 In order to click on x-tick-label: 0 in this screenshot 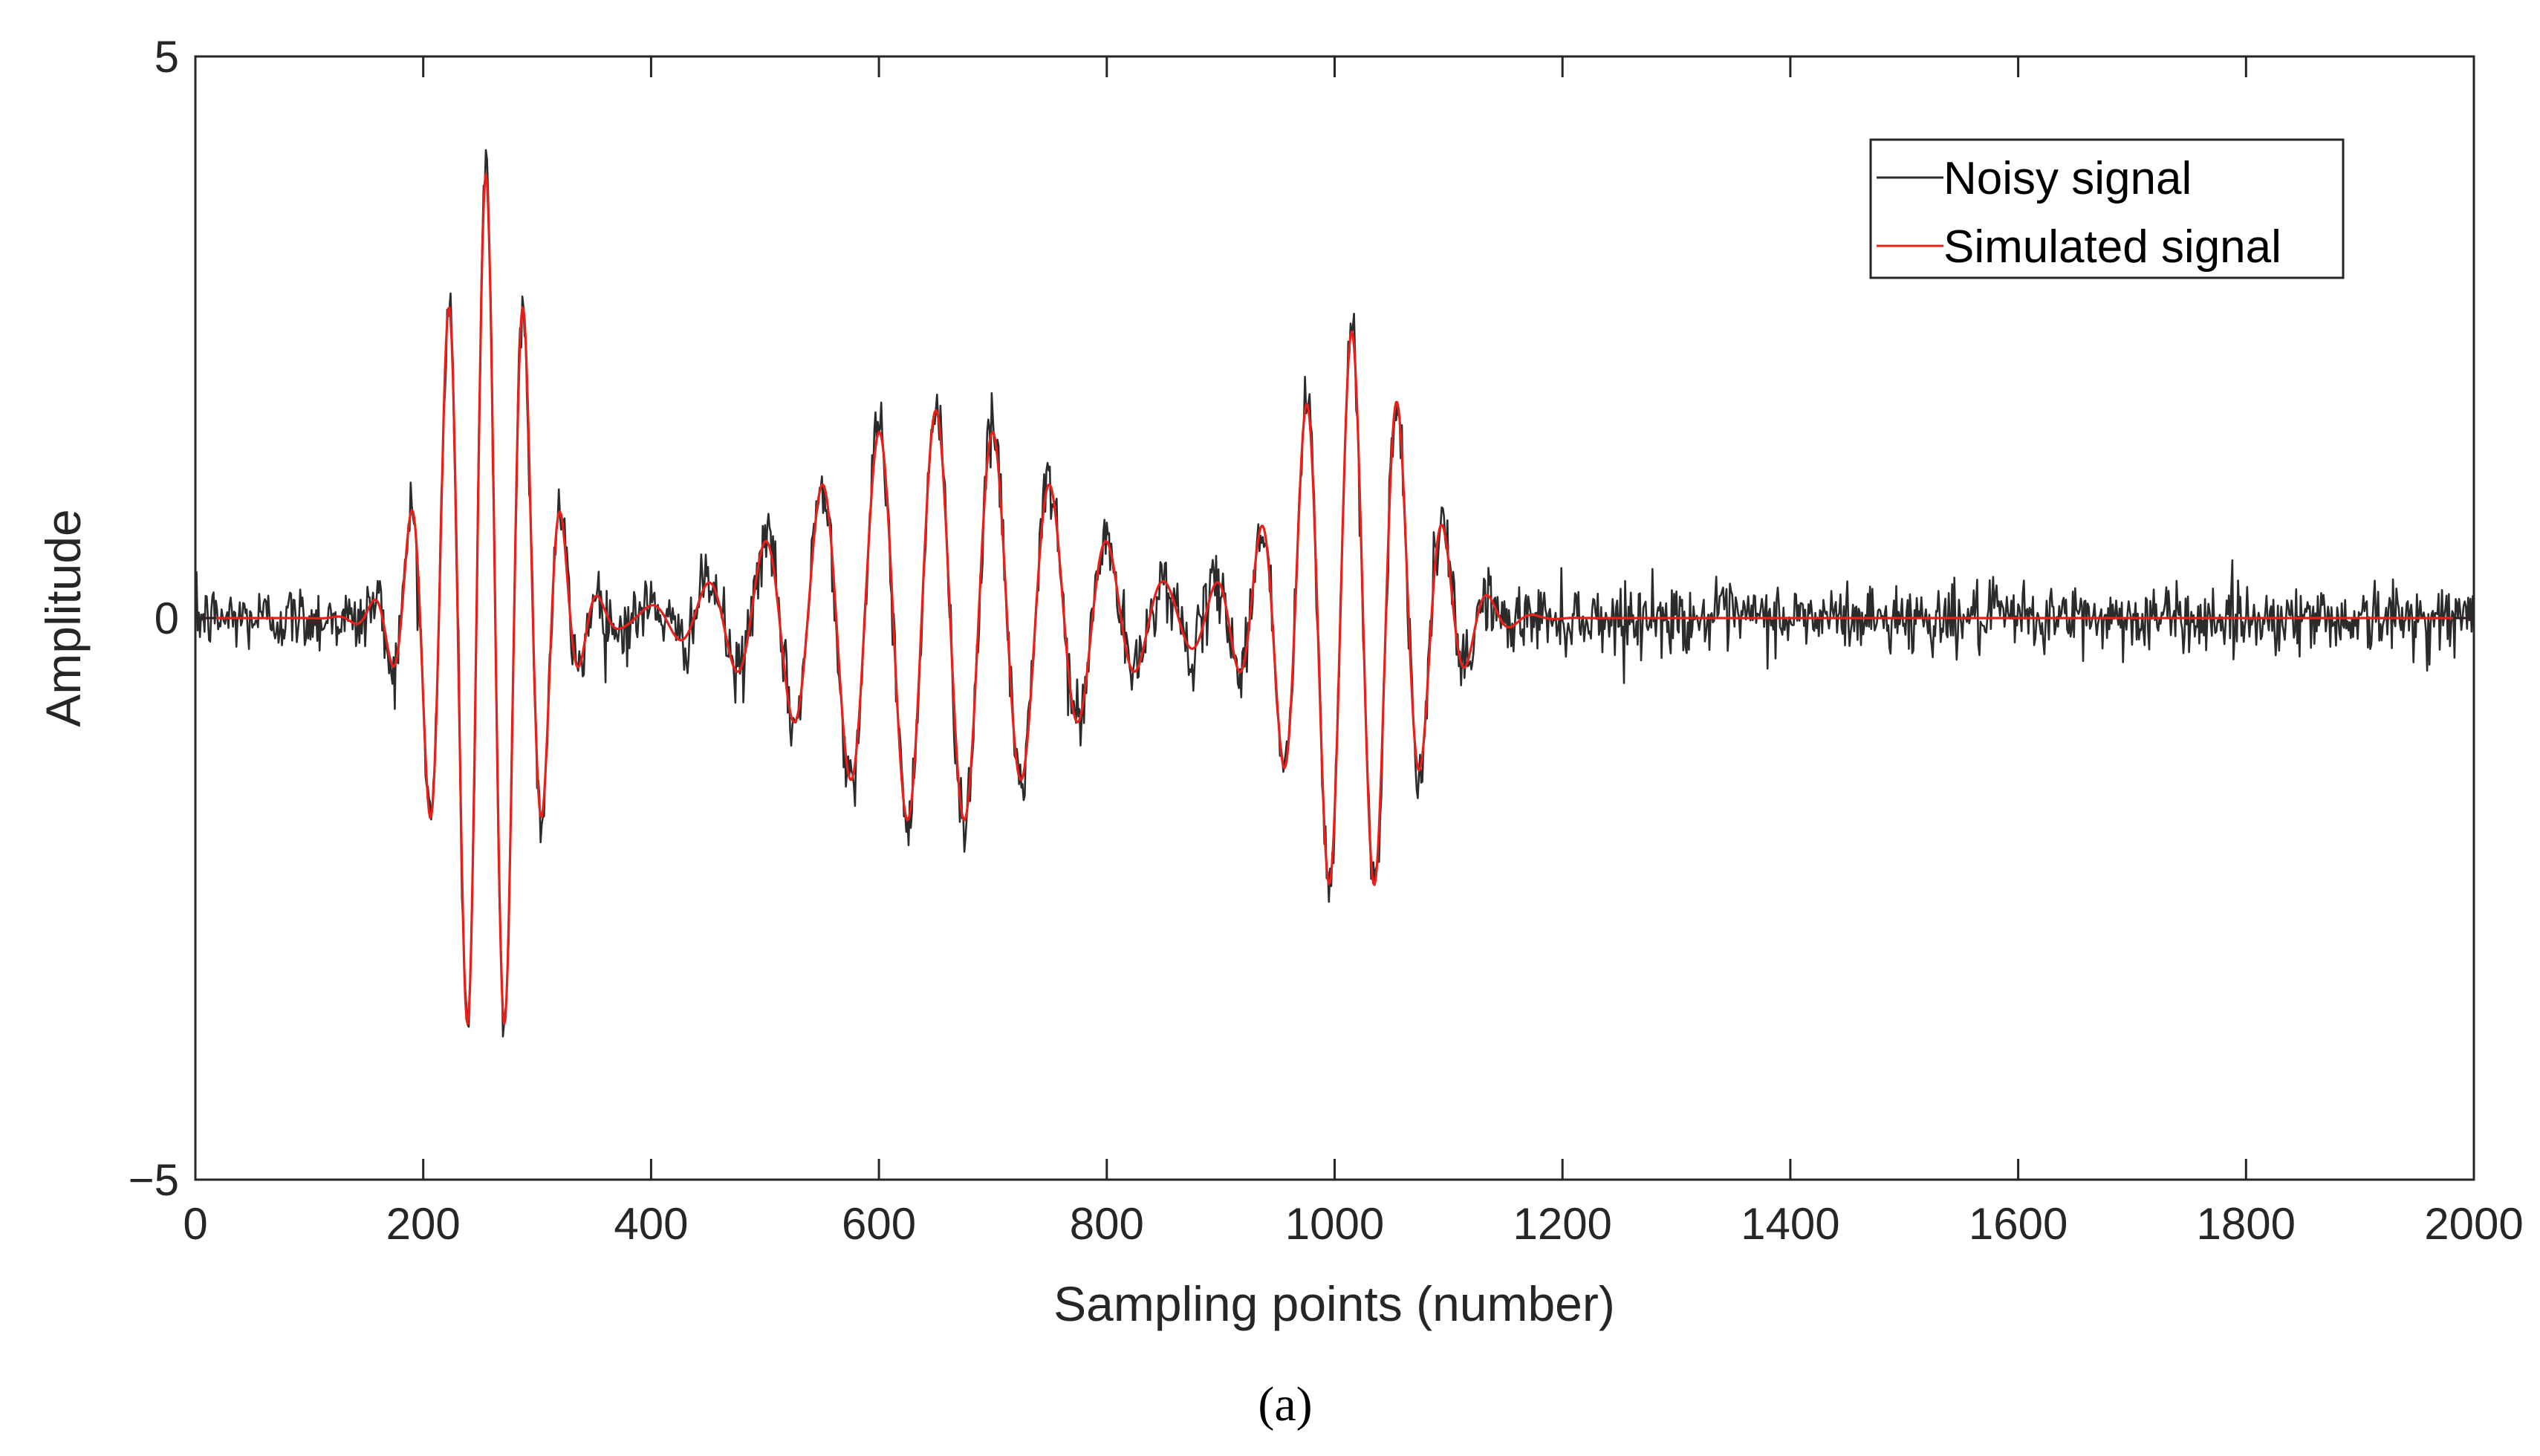, I will do `click(195, 1224)`.